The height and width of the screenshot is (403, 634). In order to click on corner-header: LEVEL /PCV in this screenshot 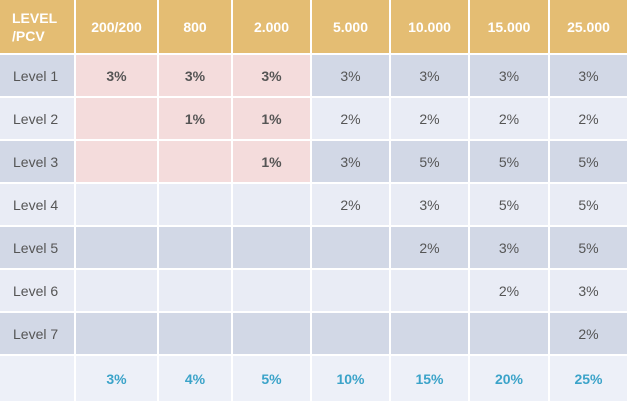, I will do `click(38, 27)`.